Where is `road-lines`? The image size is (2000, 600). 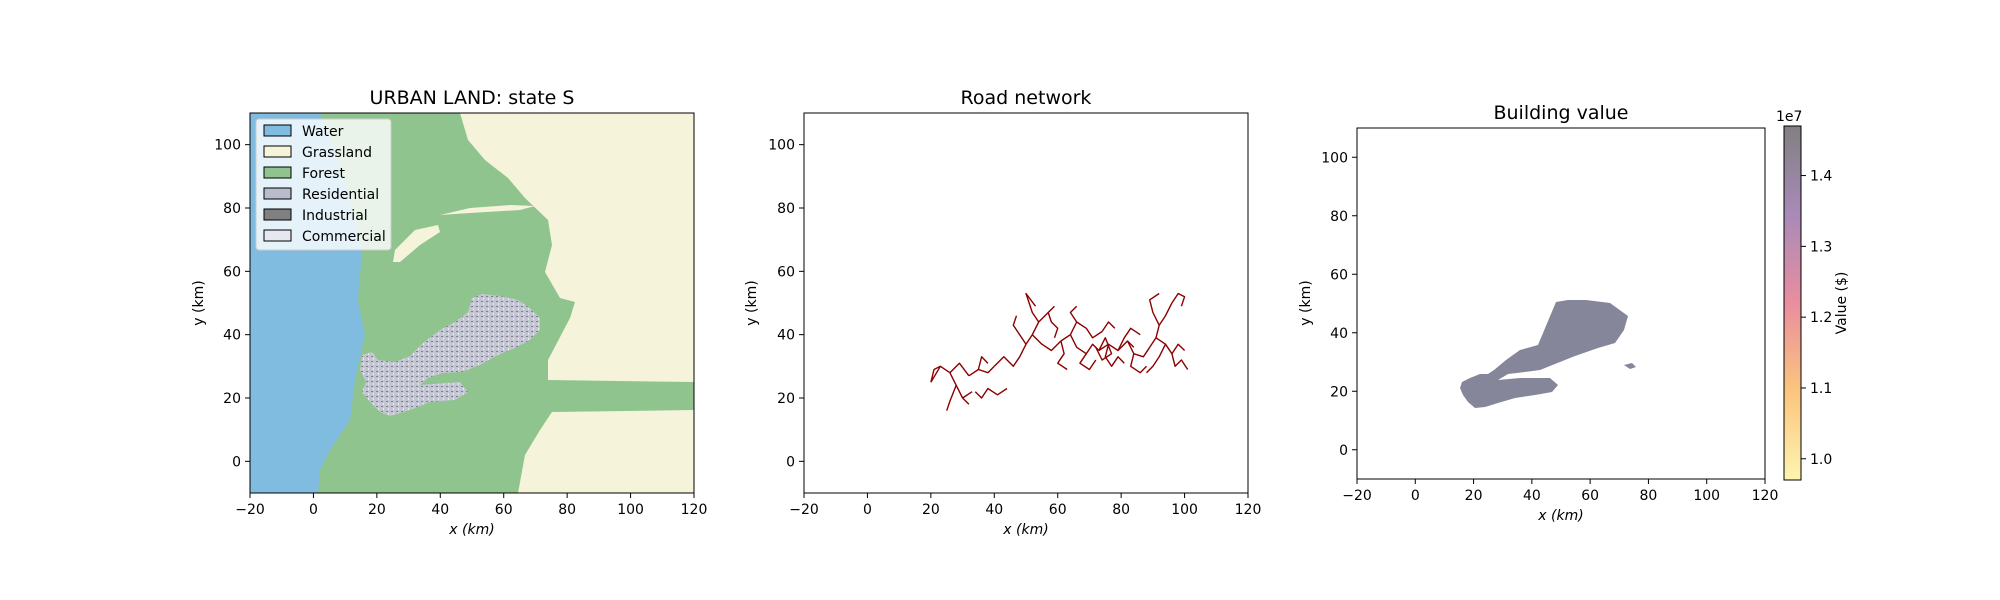 road-lines is located at coordinates (1059, 351).